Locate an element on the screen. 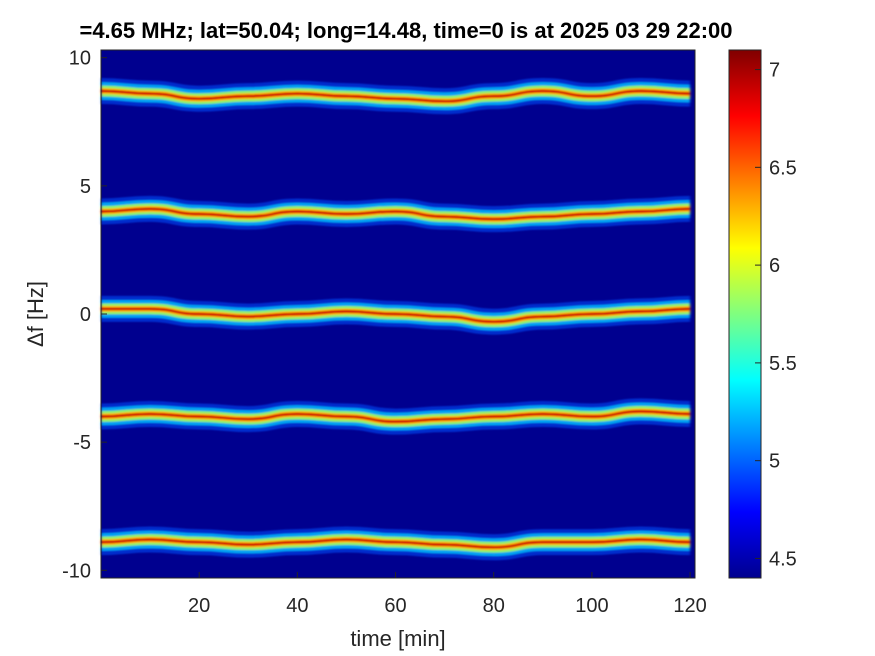  colorbar-ticks: 7 6.5 6 5.5 5 4.5 is located at coordinates (776, 315).